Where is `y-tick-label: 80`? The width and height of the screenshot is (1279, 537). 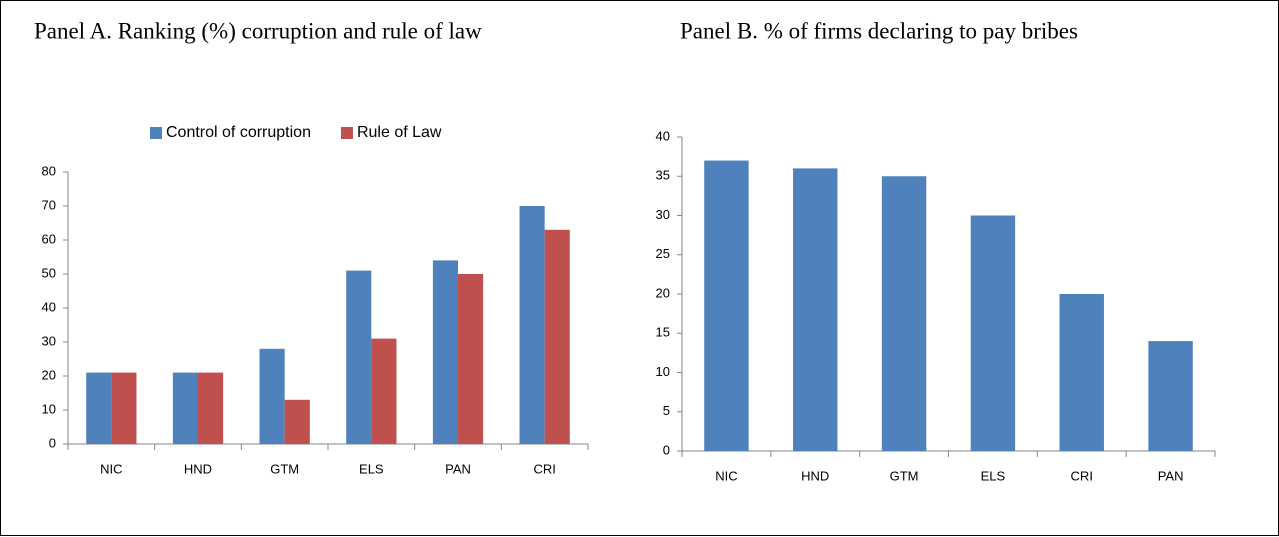
y-tick-label: 80 is located at coordinates (49, 170).